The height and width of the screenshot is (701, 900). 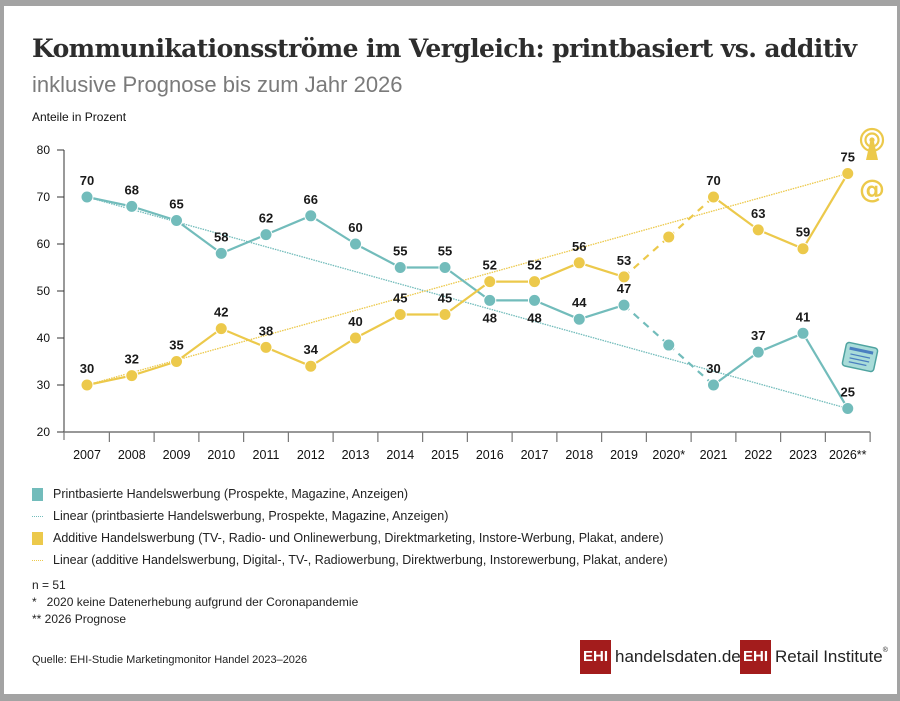 What do you see at coordinates (803, 232) in the screenshot?
I see `data-label-additive: 59` at bounding box center [803, 232].